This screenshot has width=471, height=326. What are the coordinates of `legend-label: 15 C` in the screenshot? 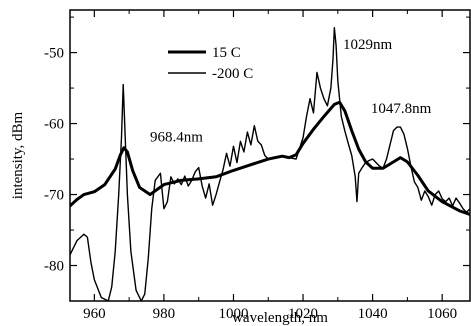 It's located at (226, 53).